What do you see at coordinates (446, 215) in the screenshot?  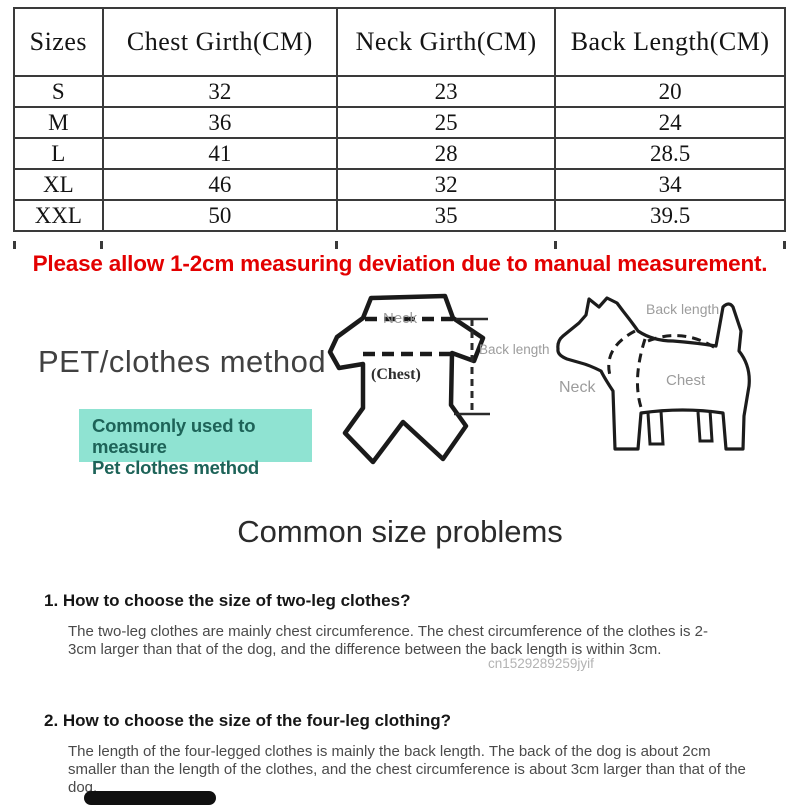 I see `table-cell: 35` at bounding box center [446, 215].